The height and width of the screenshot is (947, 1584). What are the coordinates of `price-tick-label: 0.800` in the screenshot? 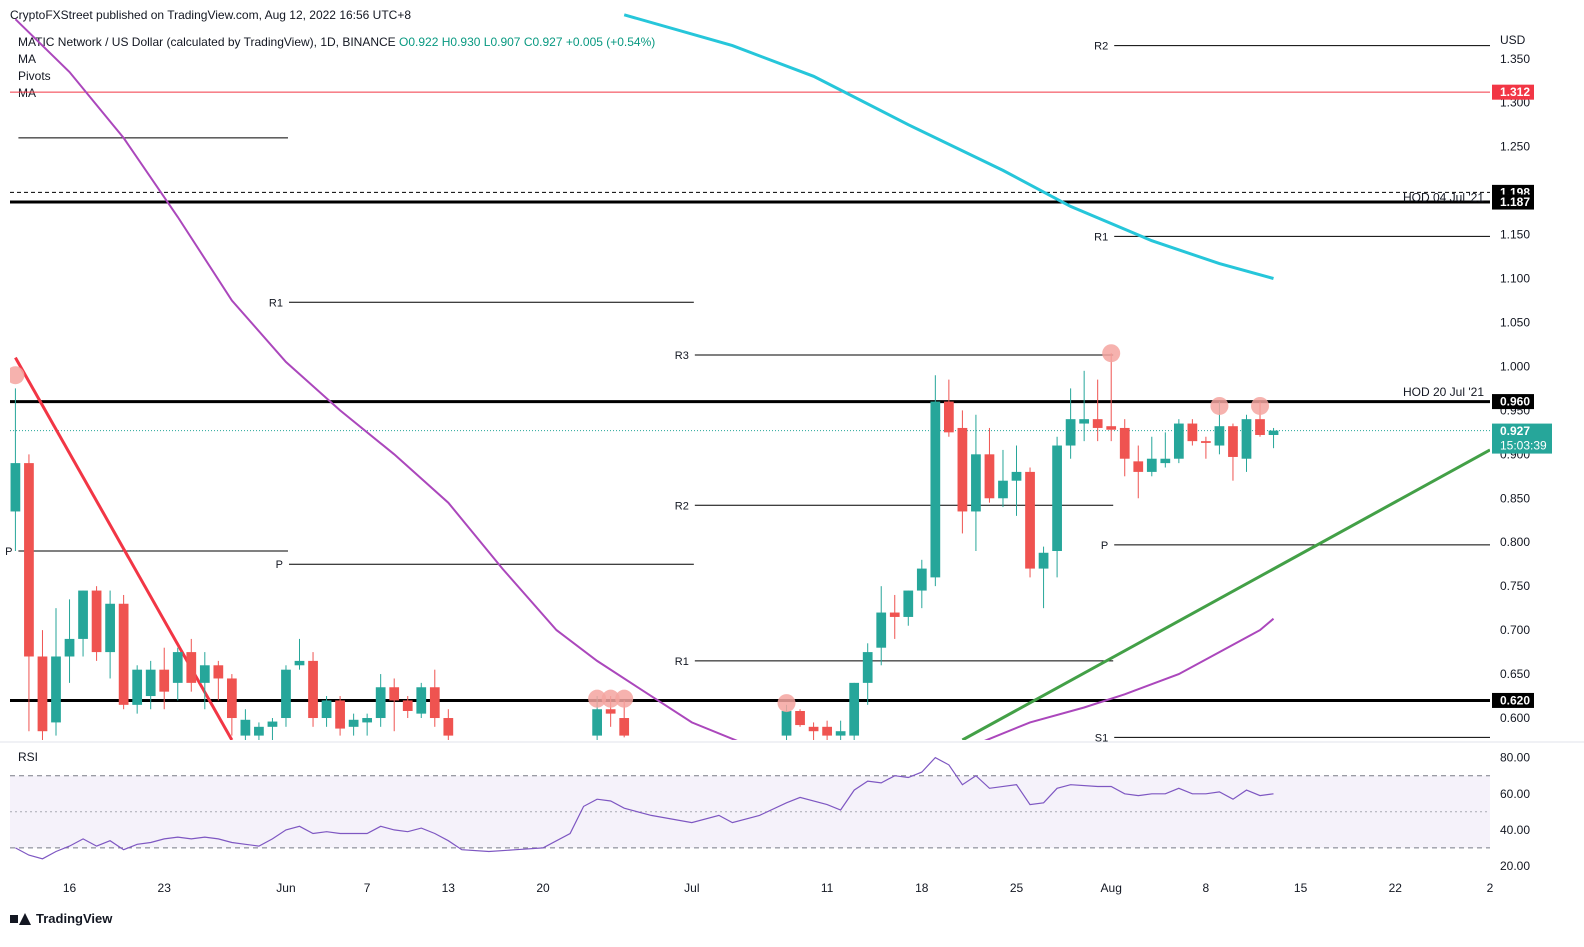 It's located at (1515, 542).